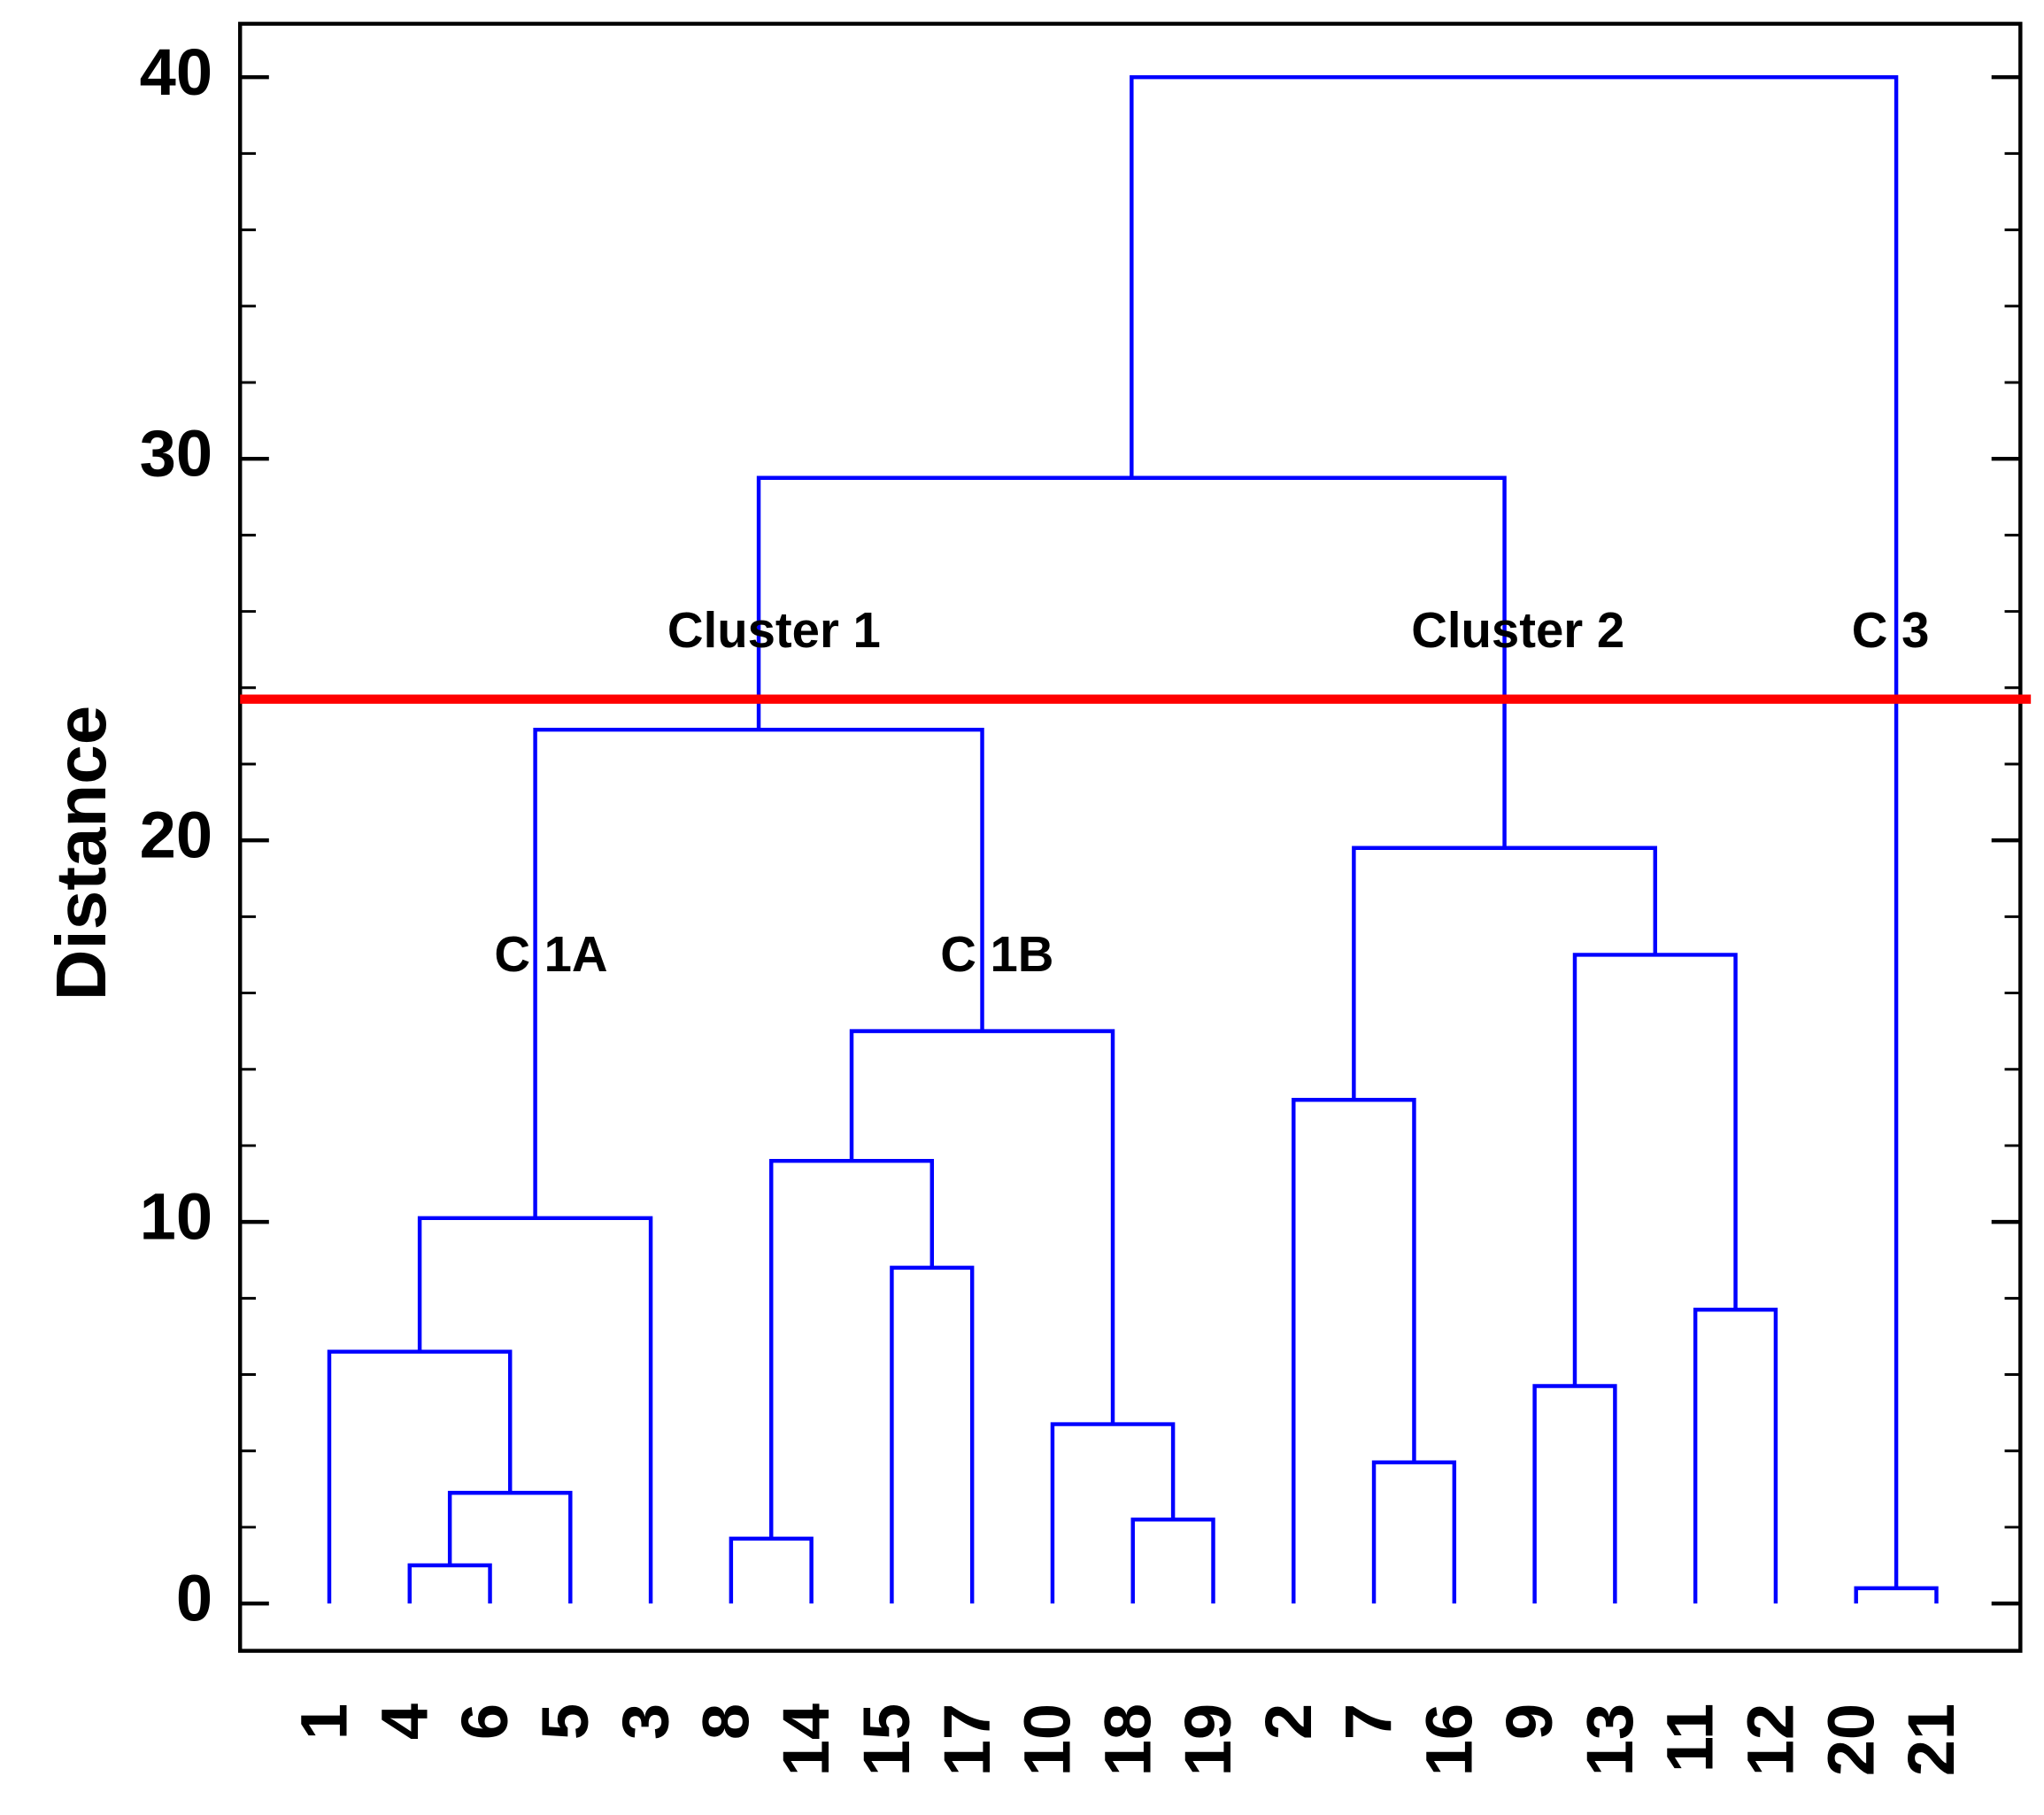 The width and height of the screenshot is (2044, 1815). I want to click on annotation: C 3, so click(1891, 630).